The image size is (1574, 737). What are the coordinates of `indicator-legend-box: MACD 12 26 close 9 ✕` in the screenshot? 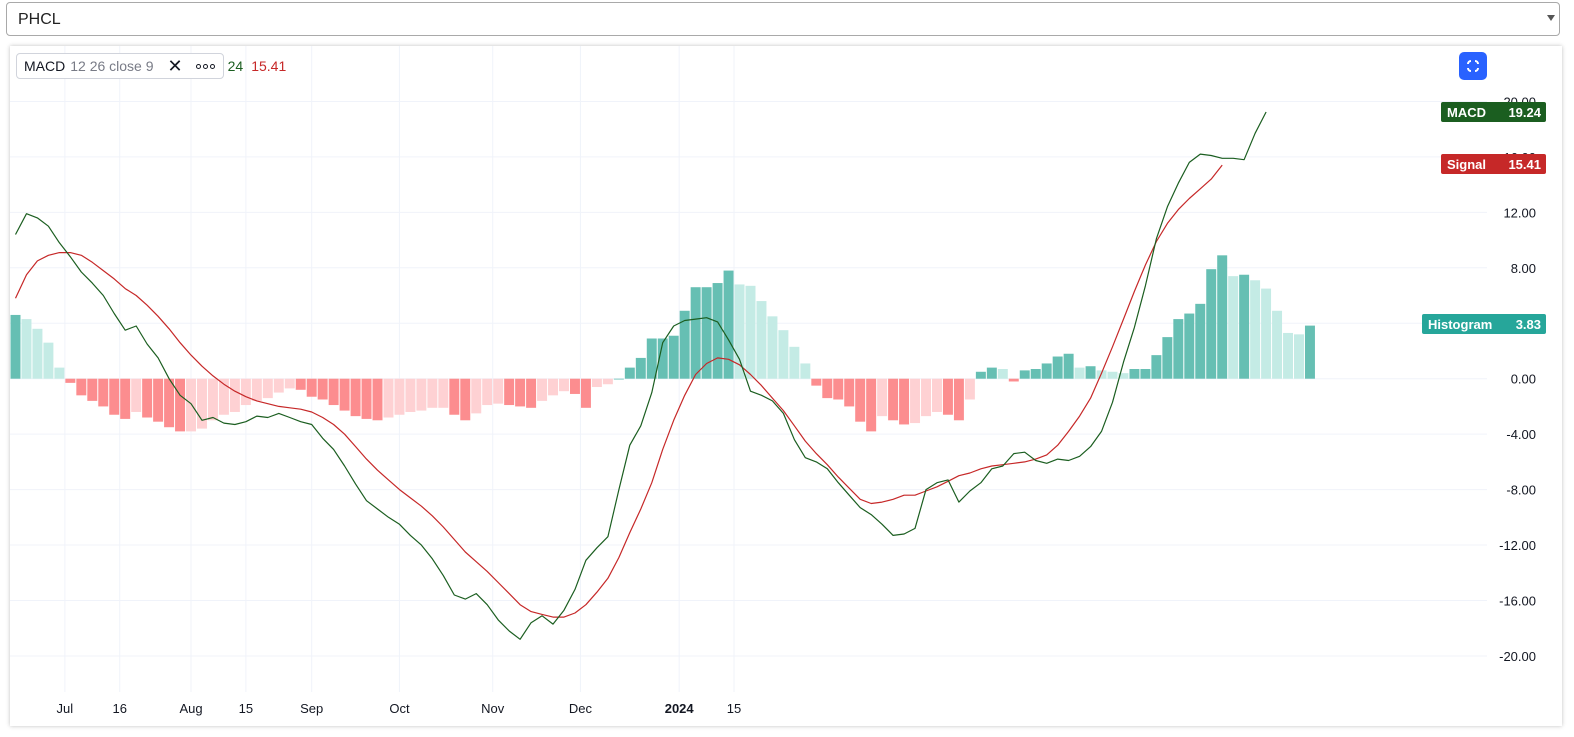 It's located at (120, 66).